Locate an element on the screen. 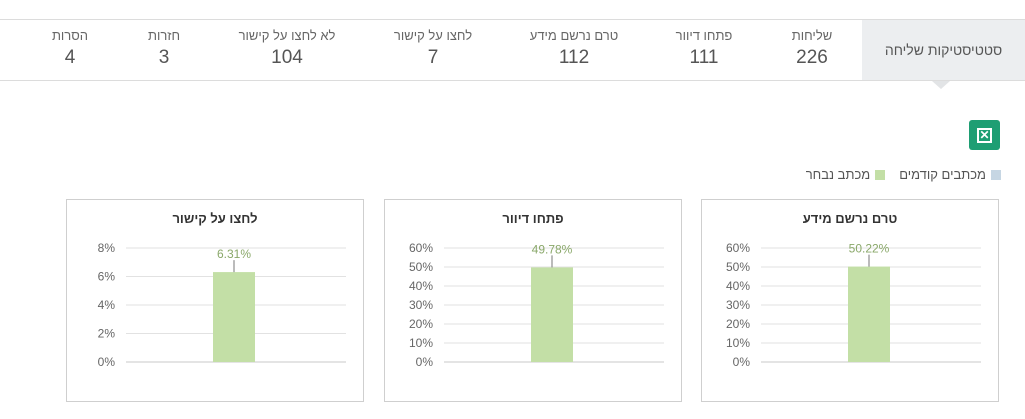 Image resolution: width=1025 pixels, height=419 pixels. tab-send-statistics-label: סטטיסטיקות שליחה is located at coordinates (943, 50).